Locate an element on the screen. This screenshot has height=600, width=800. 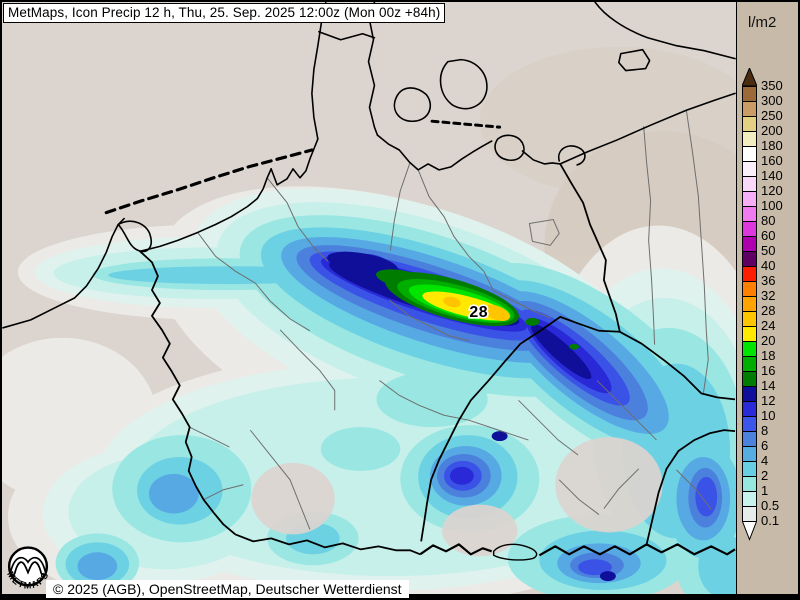
dry-gaps is located at coordinates (457, 497).